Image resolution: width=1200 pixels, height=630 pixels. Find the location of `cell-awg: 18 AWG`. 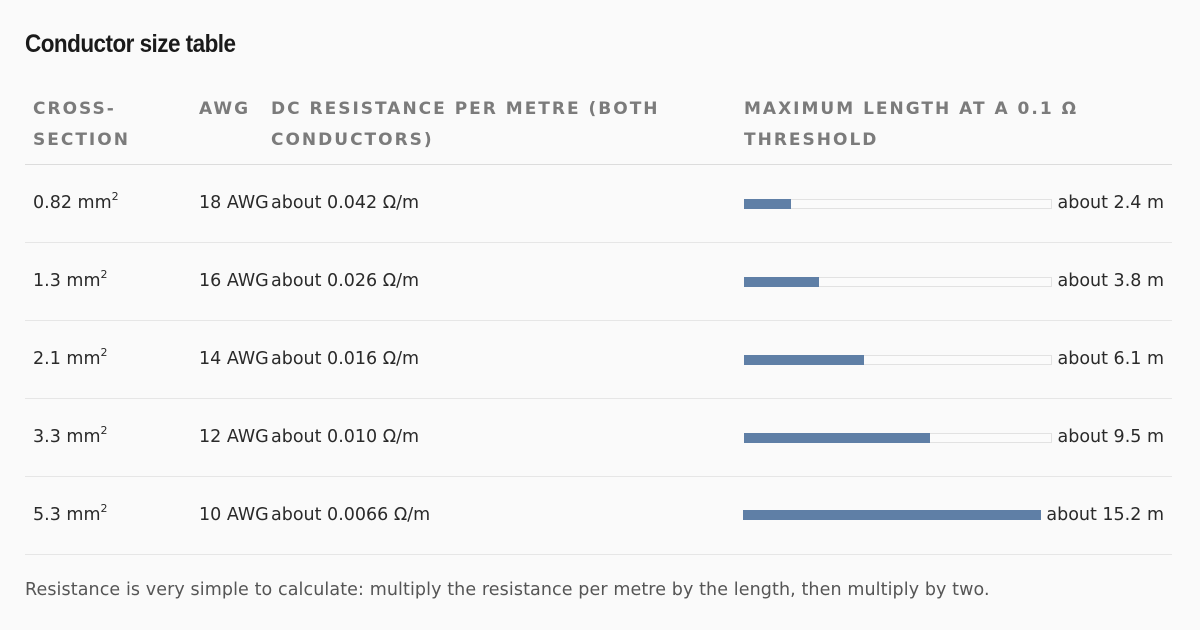

cell-awg: 18 AWG is located at coordinates (235, 203).